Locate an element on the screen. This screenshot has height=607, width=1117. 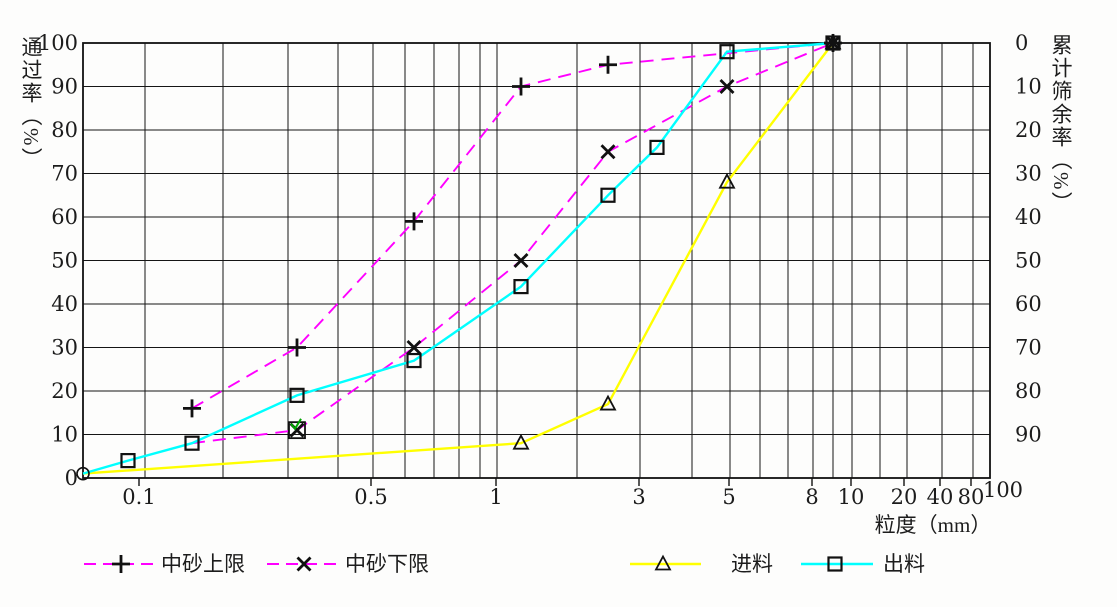
legend-square-marker is located at coordinates (835, 564).